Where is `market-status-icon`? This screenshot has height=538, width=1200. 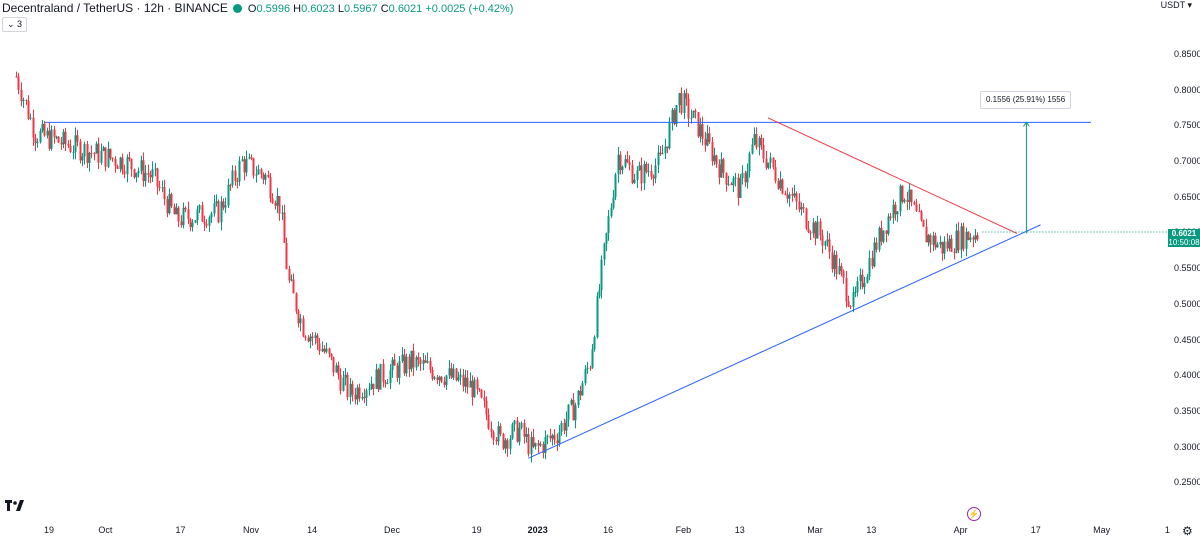 market-status-icon is located at coordinates (237, 8).